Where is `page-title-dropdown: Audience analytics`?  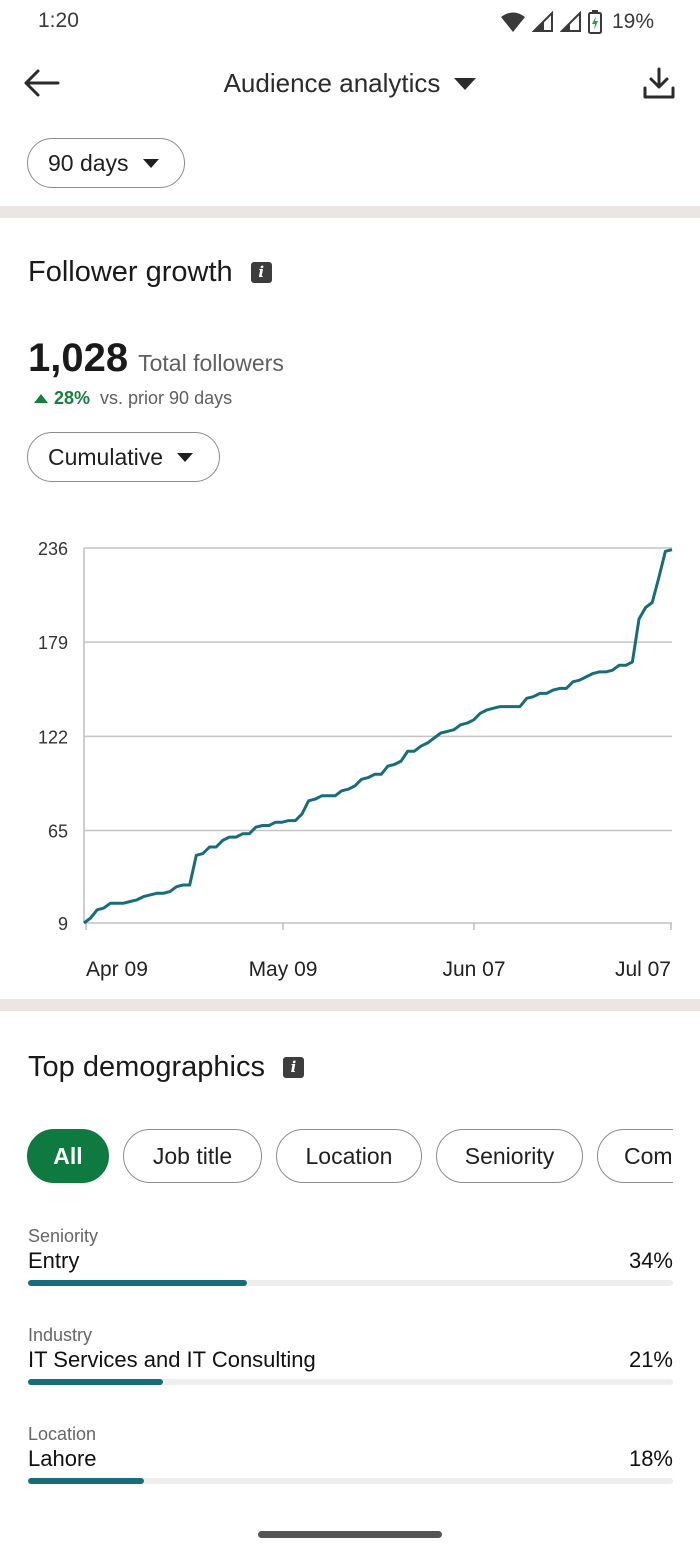
page-title-dropdown: Audience analytics is located at coordinates (350, 83).